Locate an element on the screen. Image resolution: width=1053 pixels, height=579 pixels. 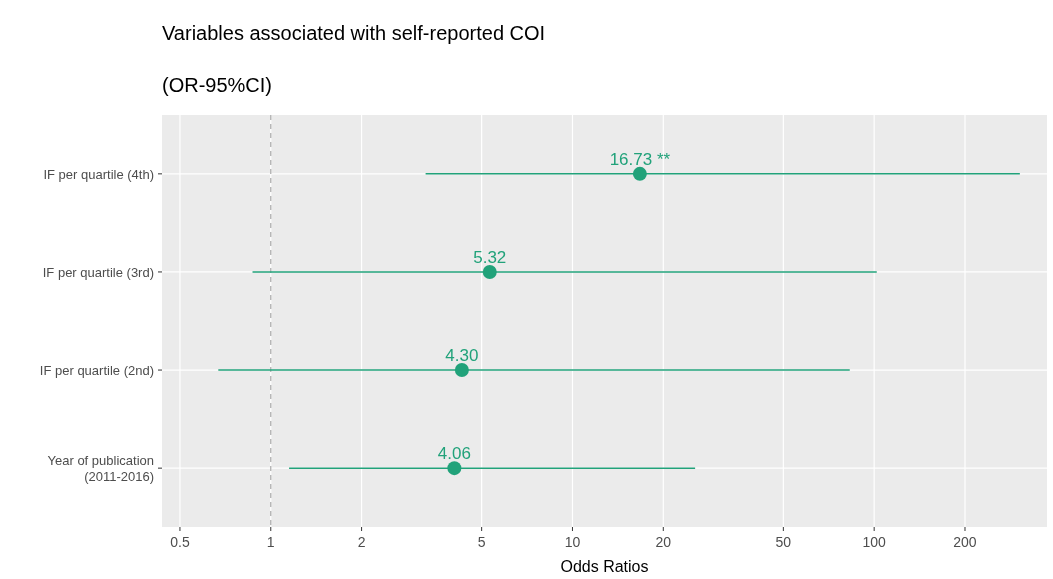
x-tick-label: 0.5 is located at coordinates (180, 542).